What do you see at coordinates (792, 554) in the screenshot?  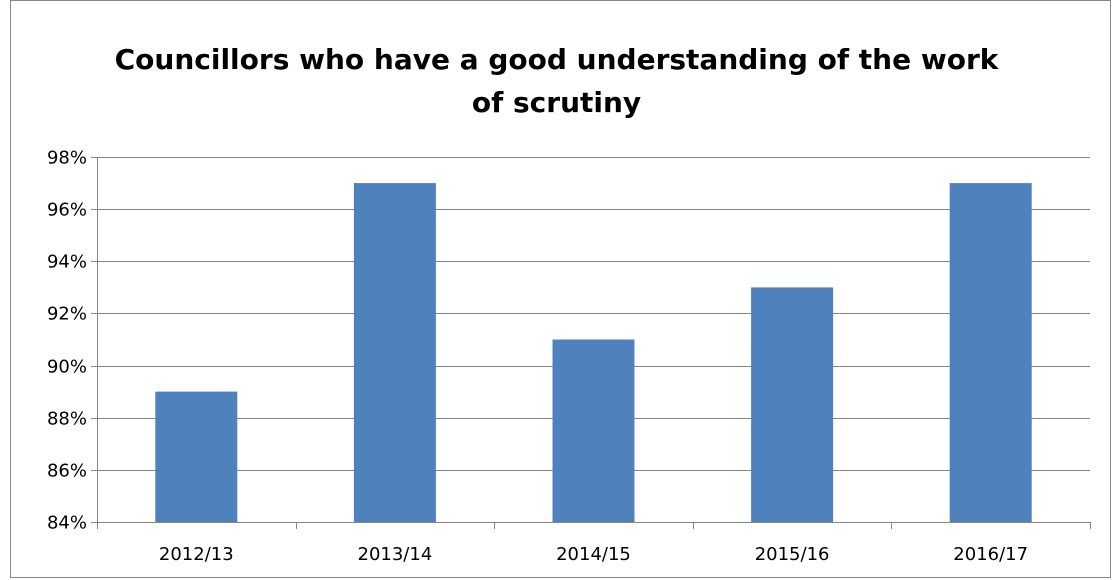 I see `x-tick-label: 2015/16` at bounding box center [792, 554].